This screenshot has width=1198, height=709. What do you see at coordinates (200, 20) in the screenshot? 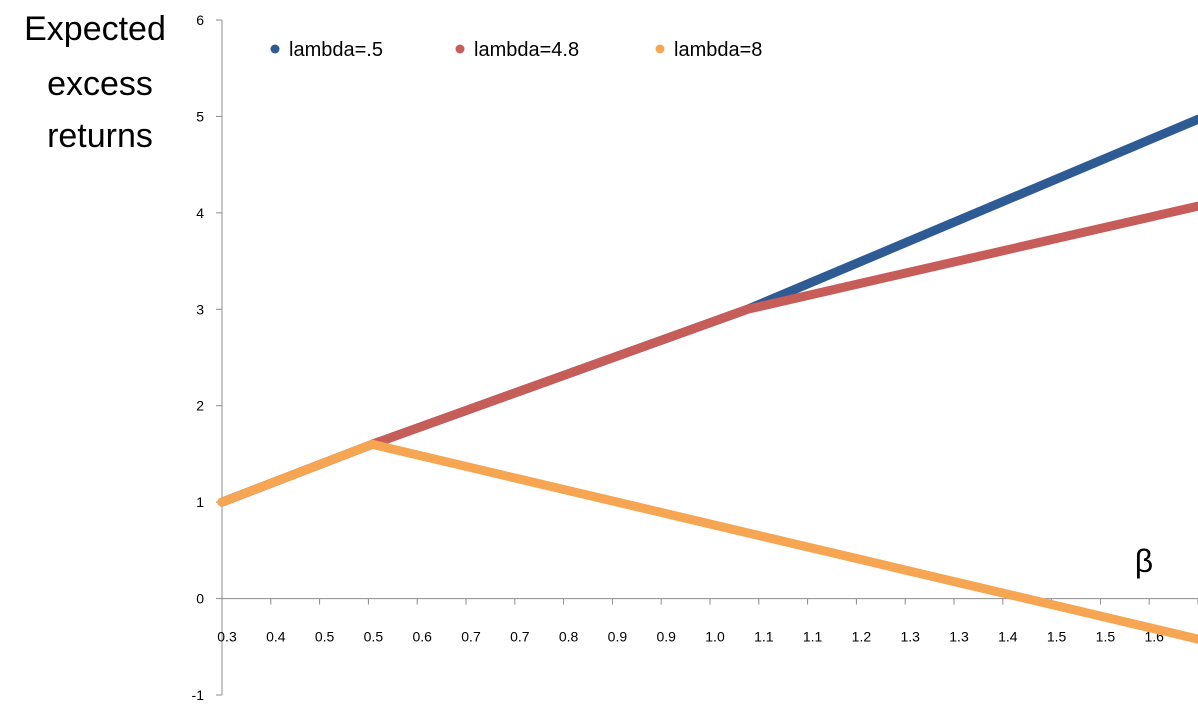
I see `y-tick-label: 6` at bounding box center [200, 20].